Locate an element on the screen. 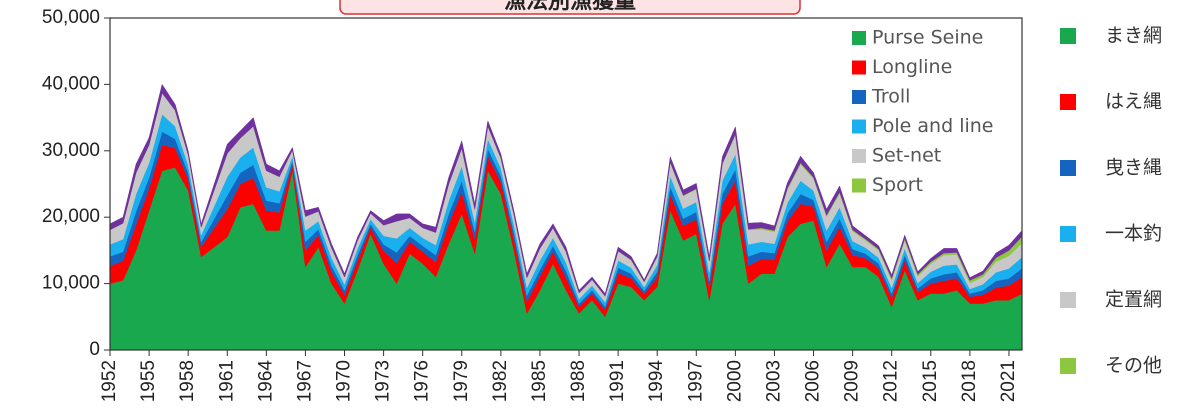 The width and height of the screenshot is (1179, 419). y-tick-label: 20,000 is located at coordinates (71, 216).